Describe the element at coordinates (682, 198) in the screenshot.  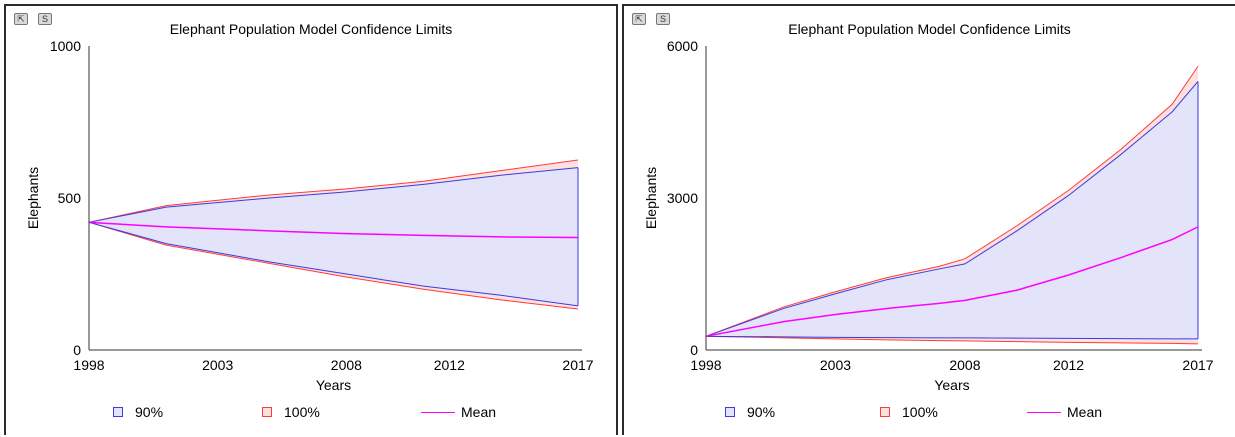
I see `y-tick-label: 3000` at that location.